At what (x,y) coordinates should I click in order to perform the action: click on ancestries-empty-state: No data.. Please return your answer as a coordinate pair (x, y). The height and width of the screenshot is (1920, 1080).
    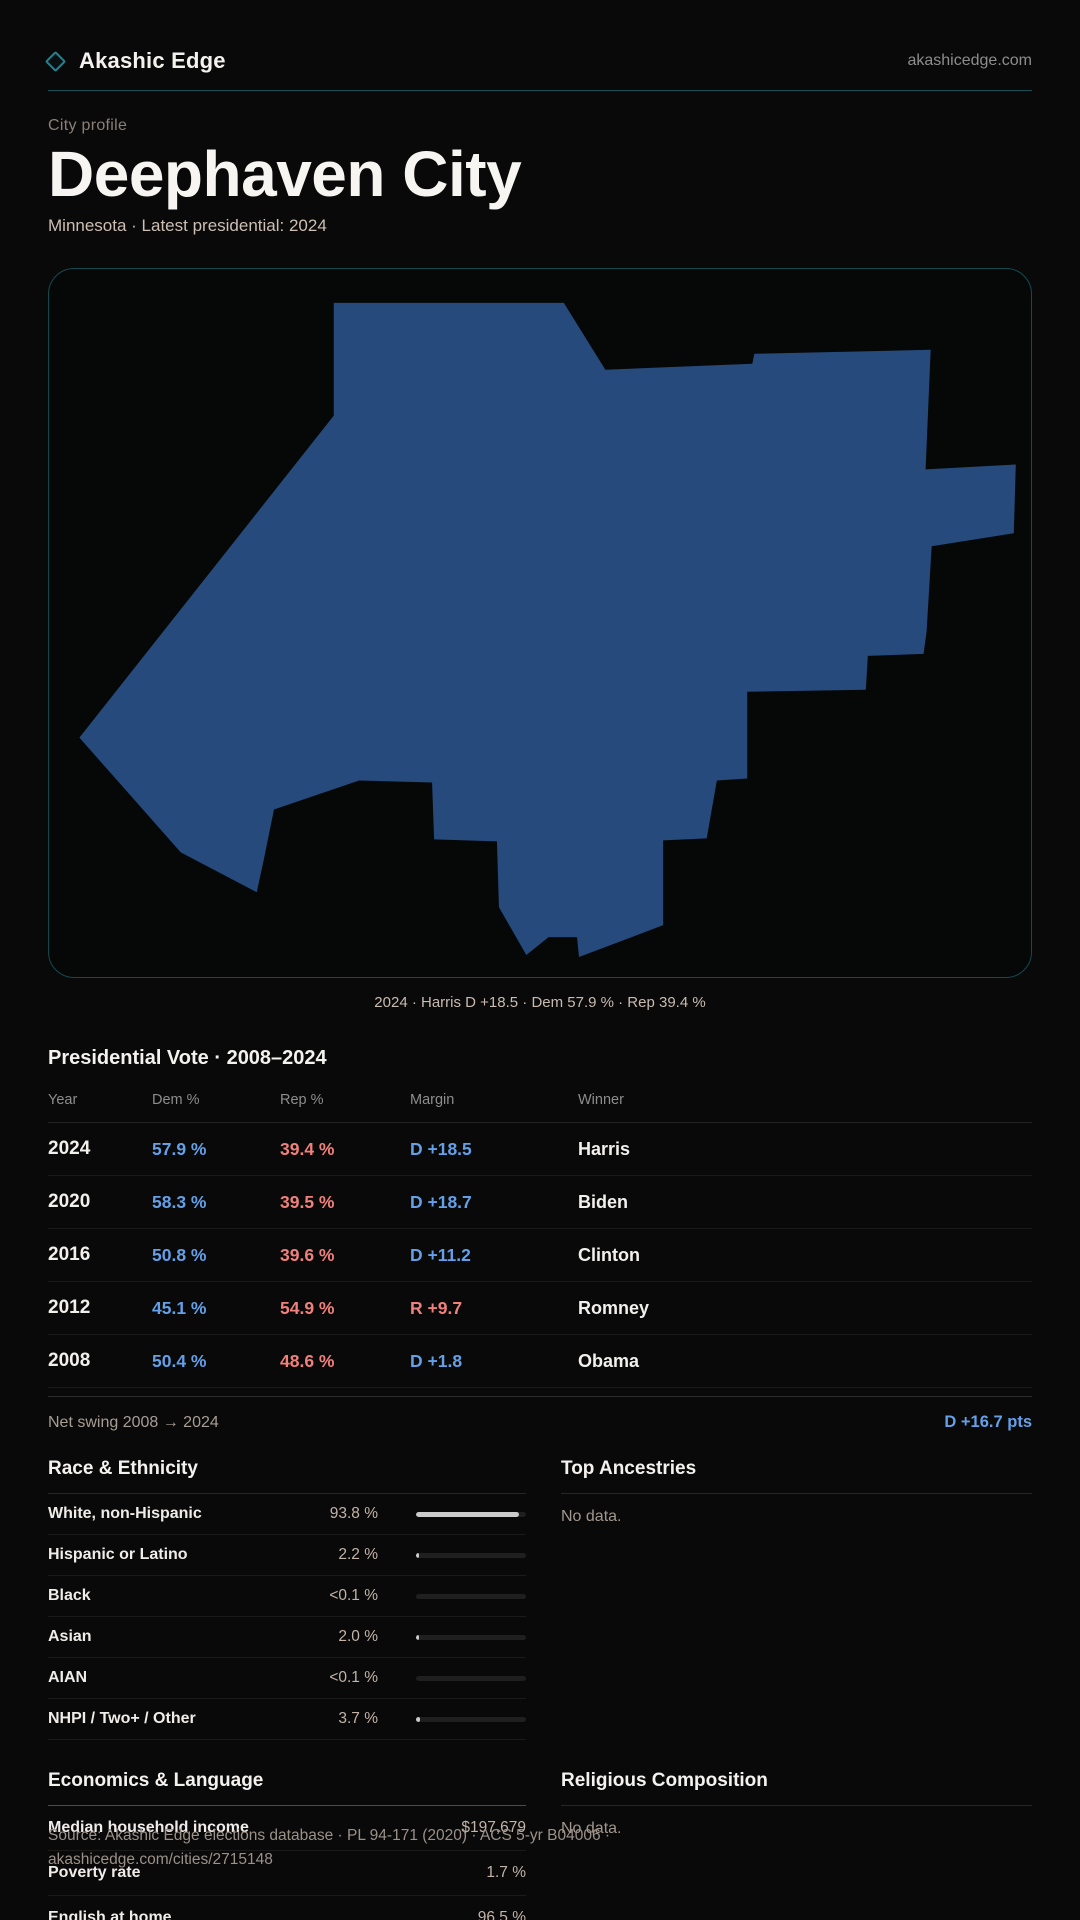
    Looking at the image, I should click on (591, 1517).